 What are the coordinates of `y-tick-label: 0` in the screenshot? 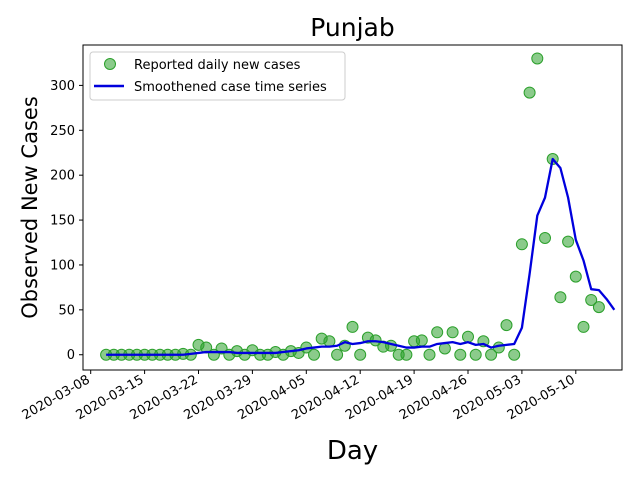 It's located at (71, 355).